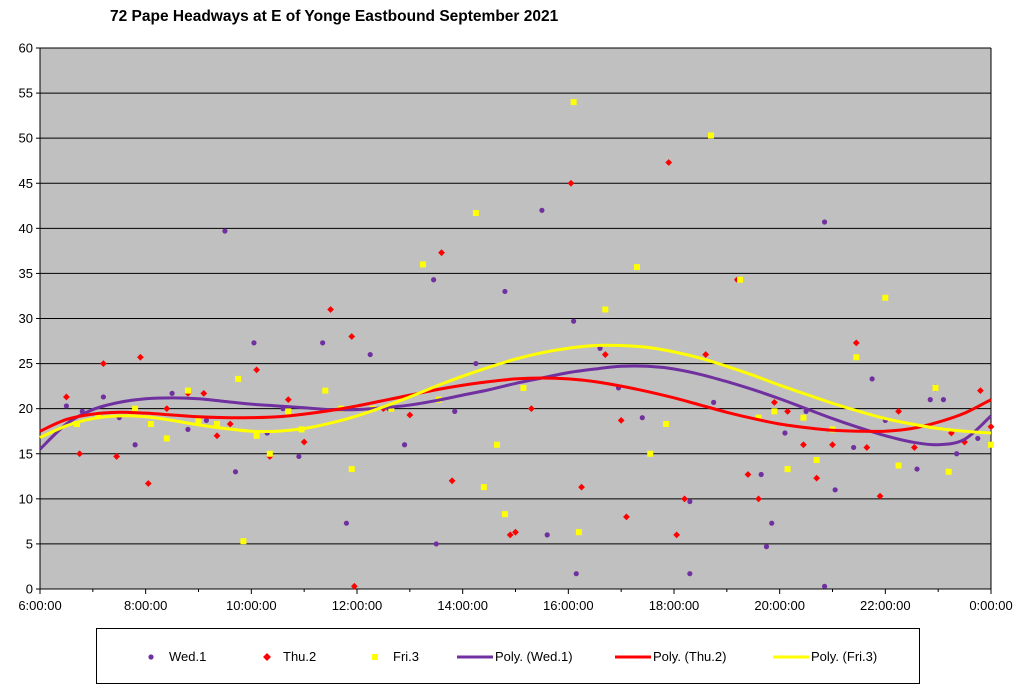 The height and width of the screenshot is (689, 1024). What do you see at coordinates (791, 657) in the screenshot?
I see `legend-line-poly-fri` at bounding box center [791, 657].